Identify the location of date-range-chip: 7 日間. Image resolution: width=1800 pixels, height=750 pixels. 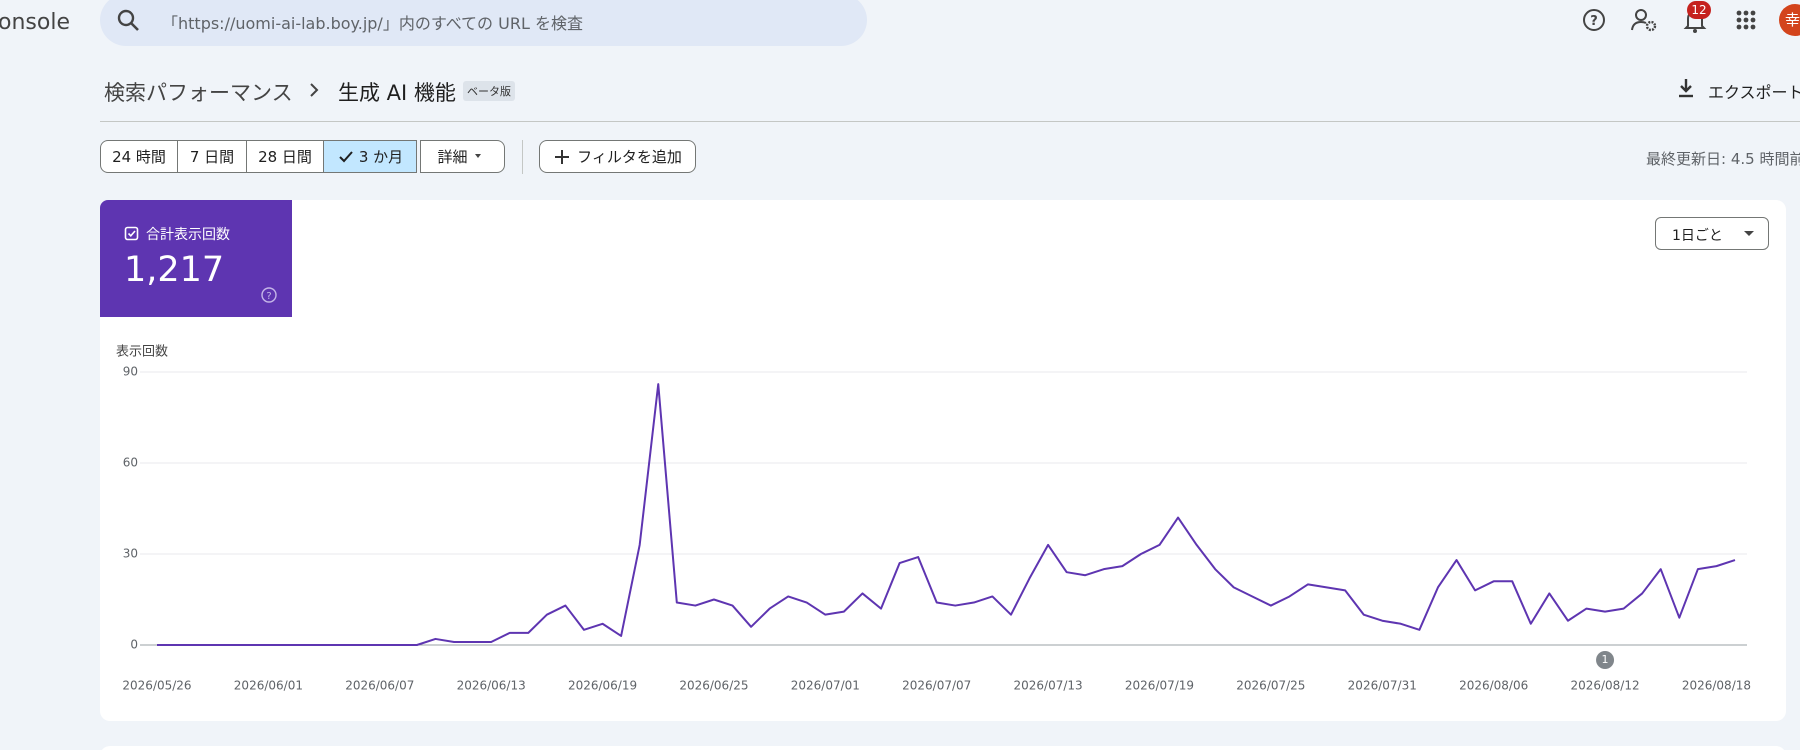
(212, 156).